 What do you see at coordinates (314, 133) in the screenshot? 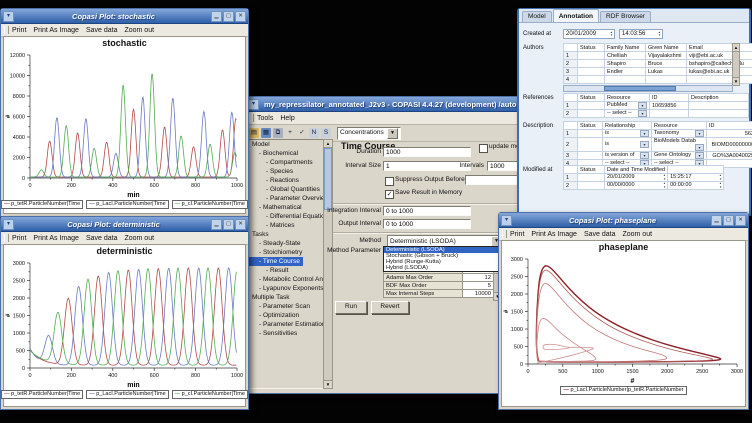
I see `numbers-icon: N` at bounding box center [314, 133].